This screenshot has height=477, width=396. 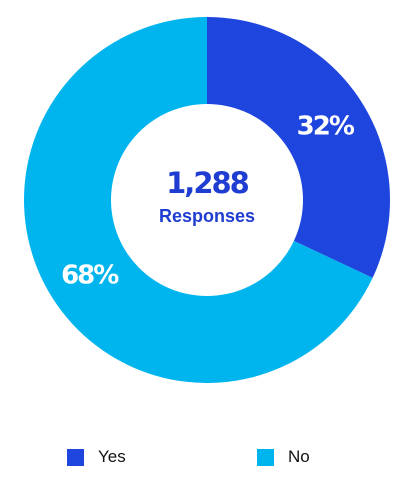 What do you see at coordinates (207, 216) in the screenshot?
I see `center-label: Responses` at bounding box center [207, 216].